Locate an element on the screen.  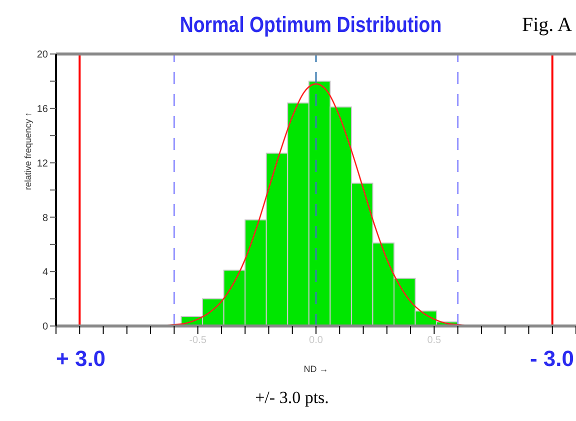
y-tick-label: 16 is located at coordinates (42, 109).